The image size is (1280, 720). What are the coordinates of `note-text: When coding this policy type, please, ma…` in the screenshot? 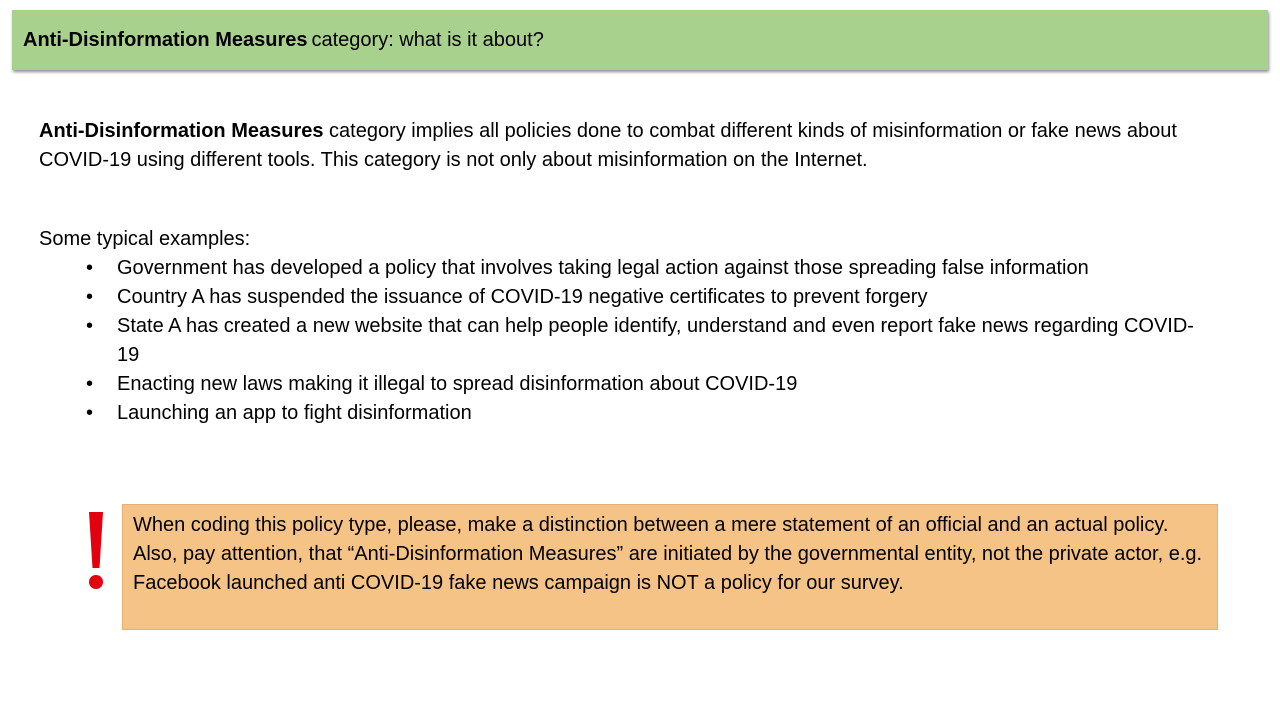 It's located at (668, 554).